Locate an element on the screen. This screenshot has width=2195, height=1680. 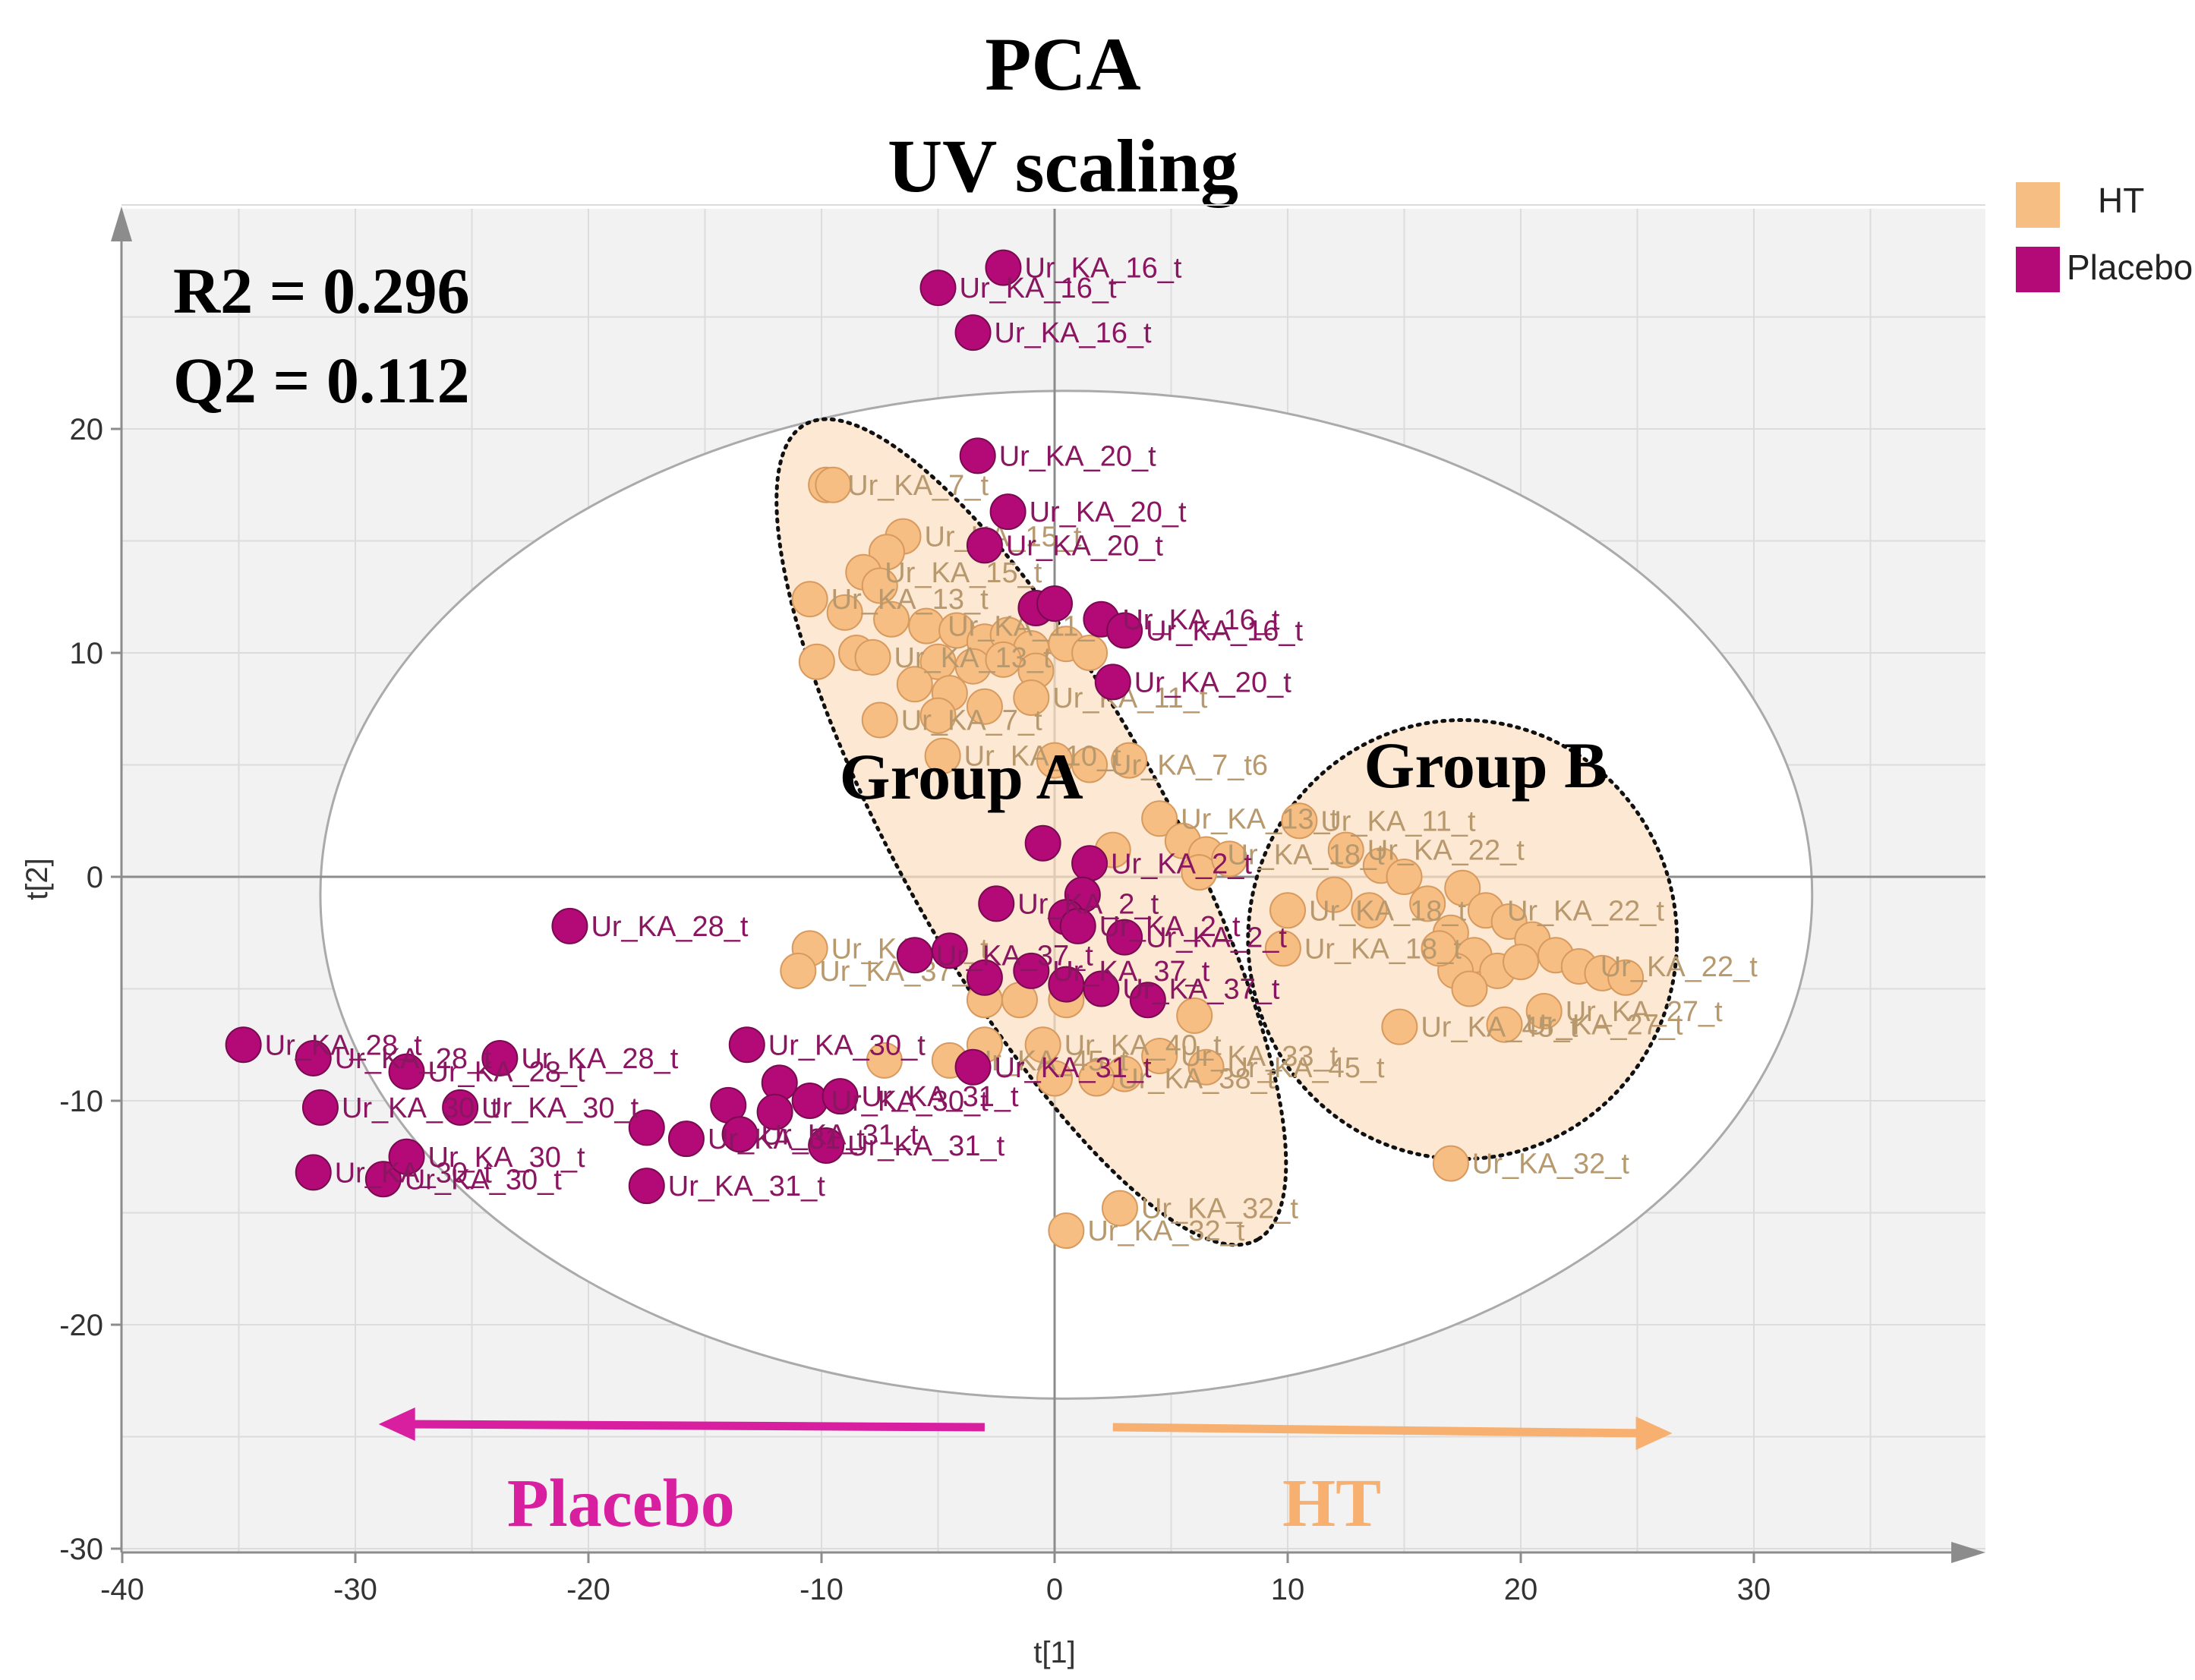
x-tick-label: 30 is located at coordinates (1754, 1589).